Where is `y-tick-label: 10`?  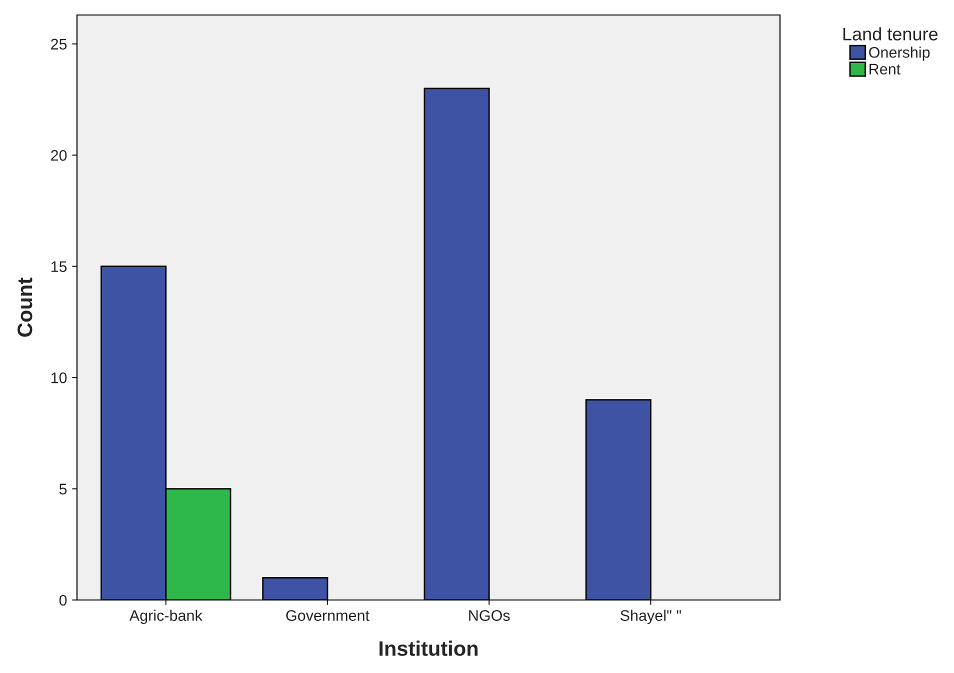 y-tick-label: 10 is located at coordinates (59, 378).